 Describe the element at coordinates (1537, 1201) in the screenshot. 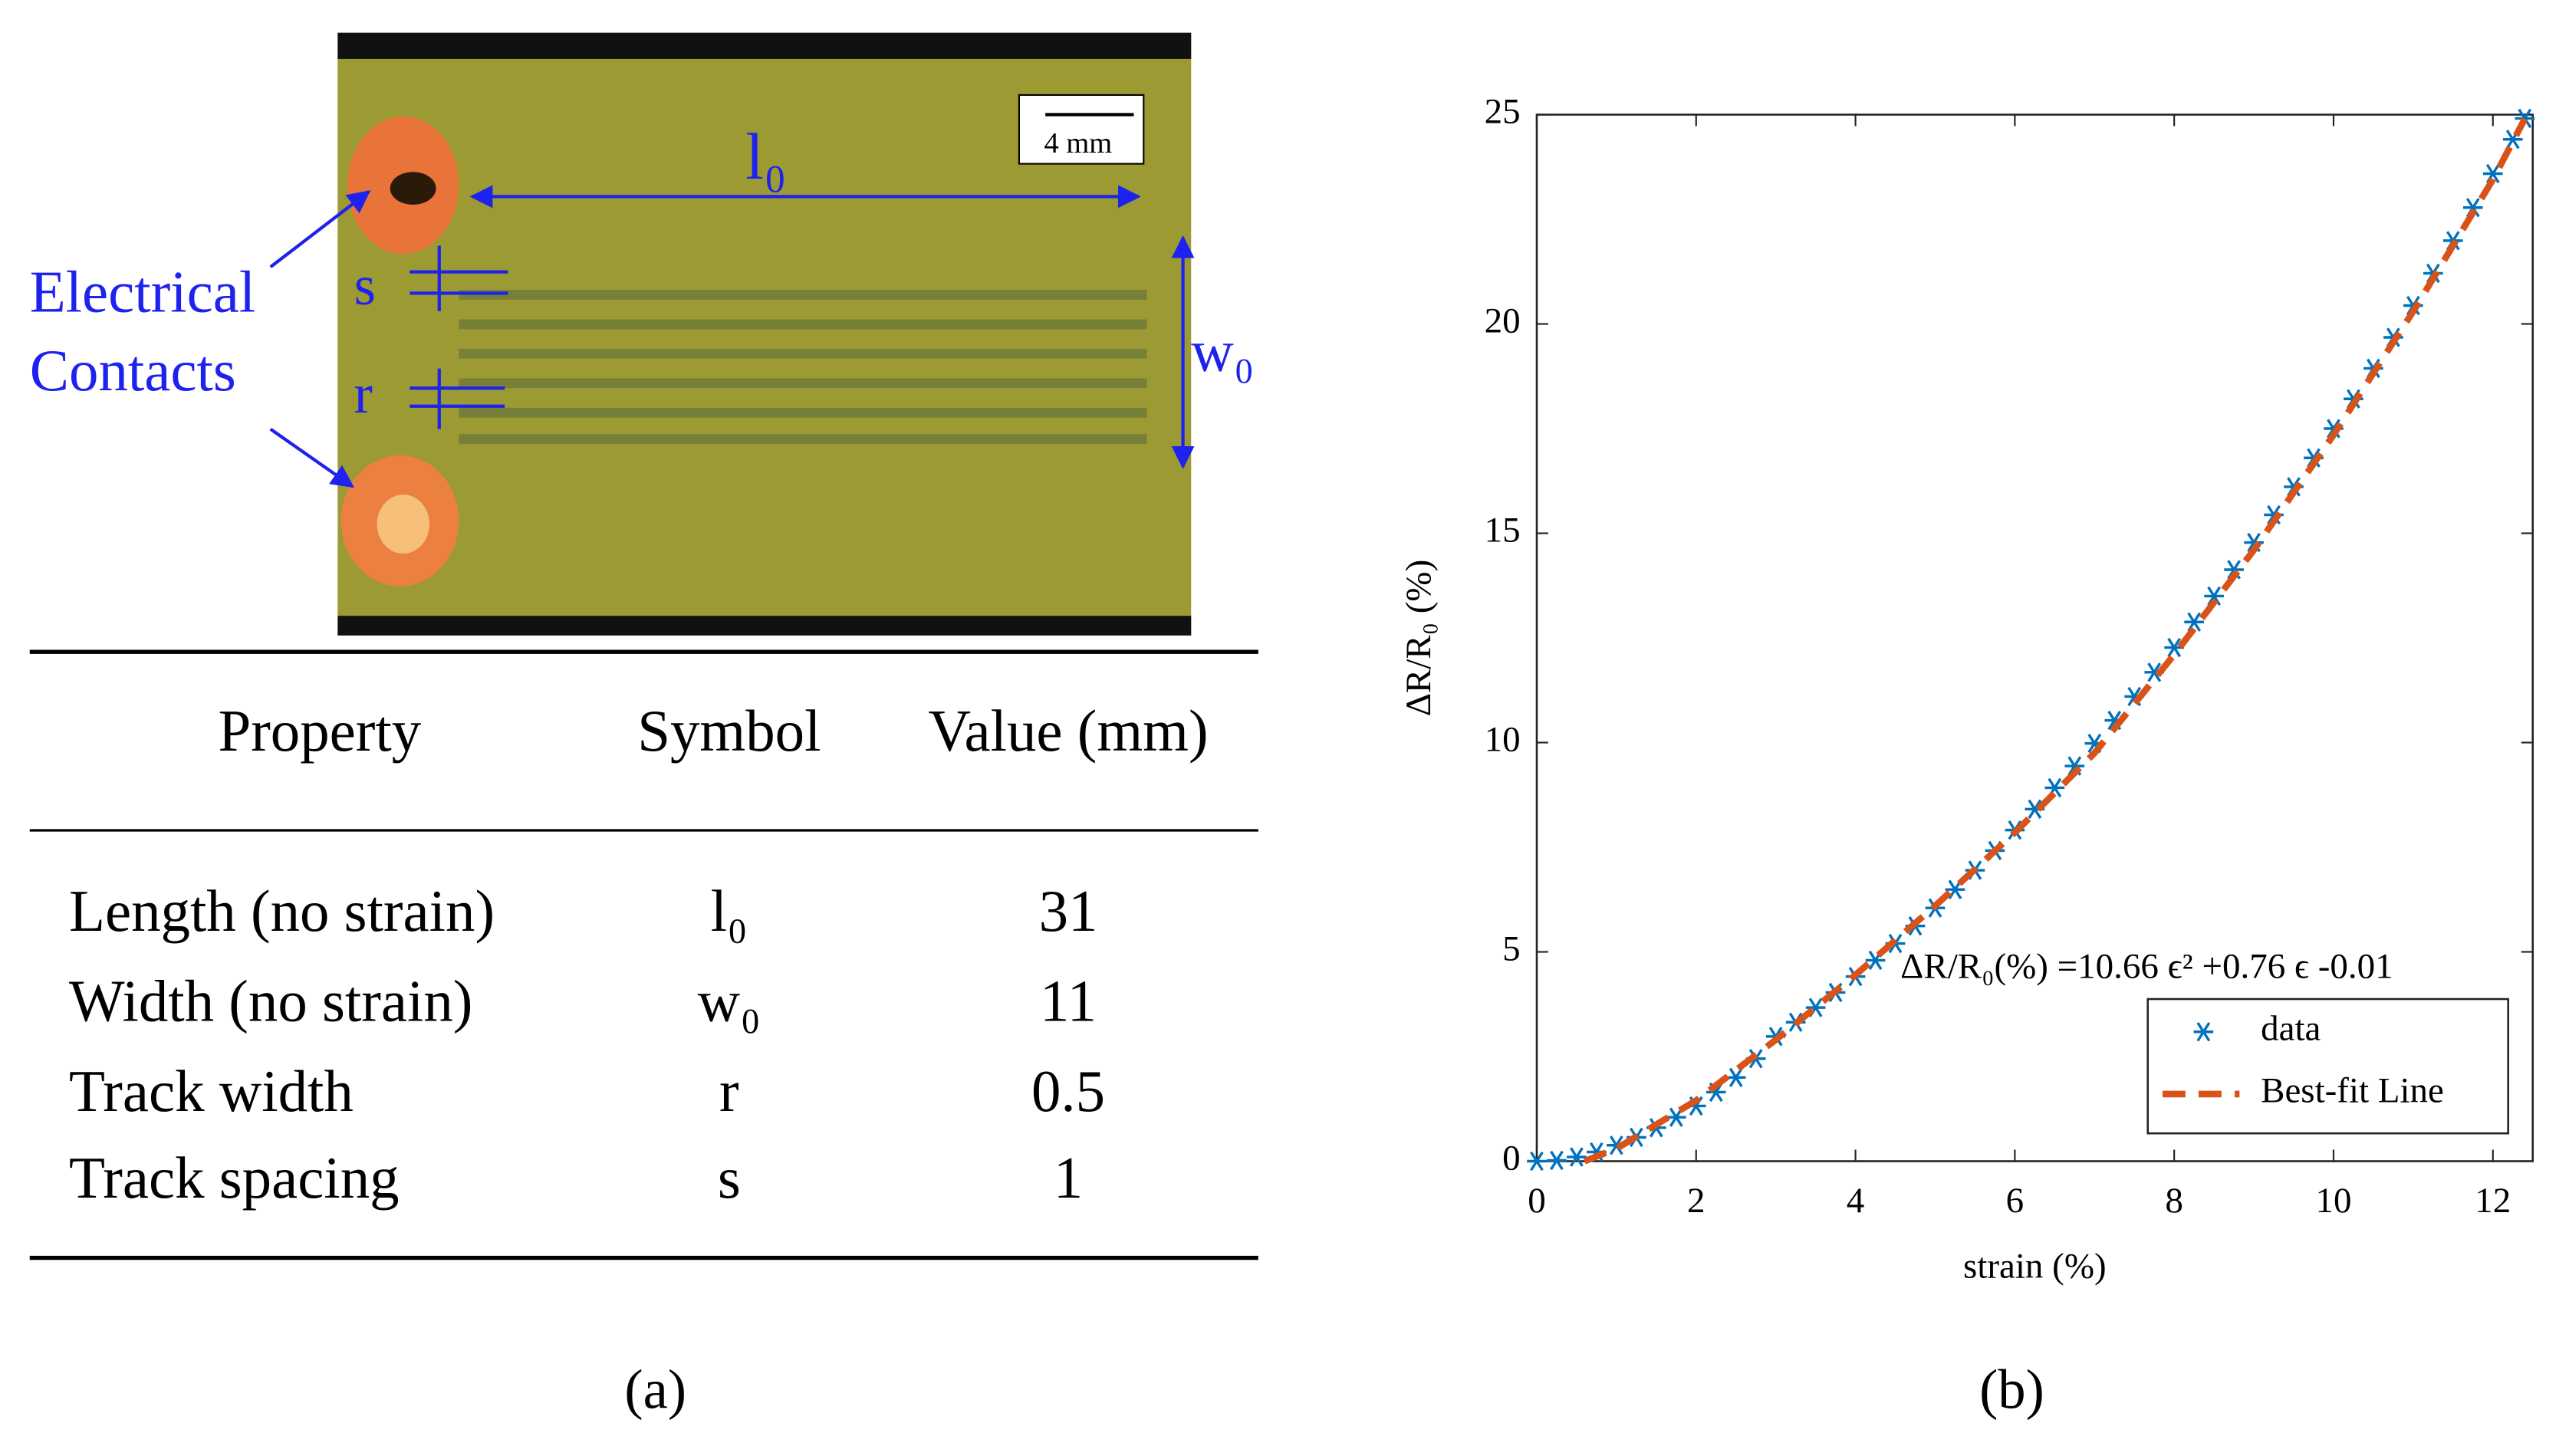

I see `x-tick-label: 0` at that location.